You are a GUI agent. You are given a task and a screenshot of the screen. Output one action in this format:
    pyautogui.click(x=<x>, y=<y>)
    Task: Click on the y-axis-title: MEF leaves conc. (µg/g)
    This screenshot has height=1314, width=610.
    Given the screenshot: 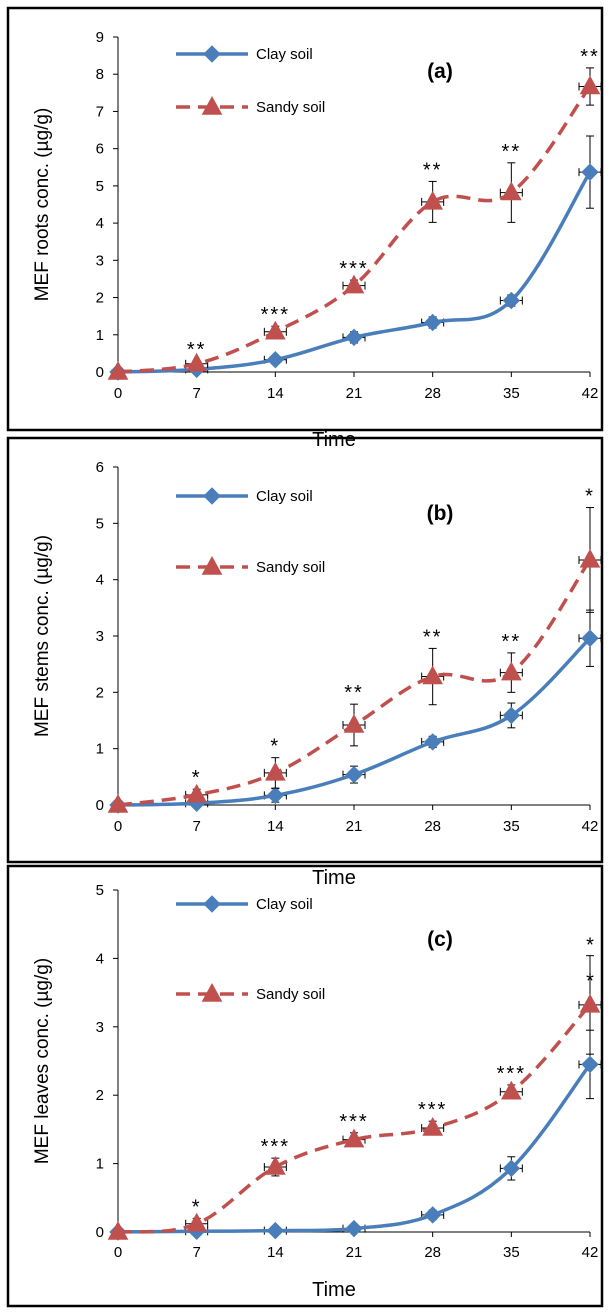 What is the action you would take?
    pyautogui.click(x=42, y=1061)
    